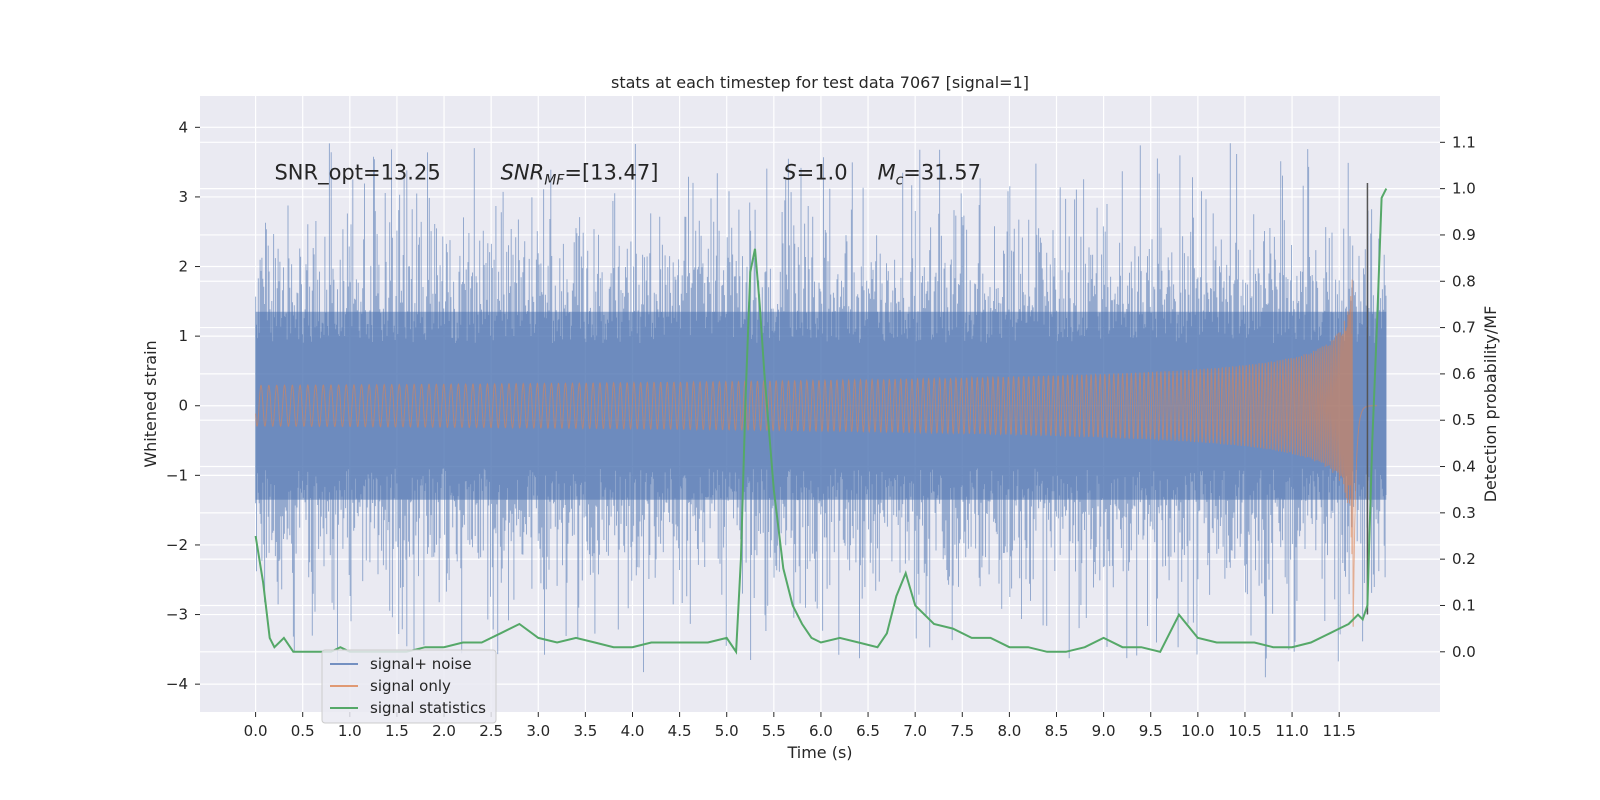 Image resolution: width=1600 pixels, height=800 pixels. What do you see at coordinates (421, 664) in the screenshot?
I see `legend-label-signal-plus-noise: signal+ noise` at bounding box center [421, 664].